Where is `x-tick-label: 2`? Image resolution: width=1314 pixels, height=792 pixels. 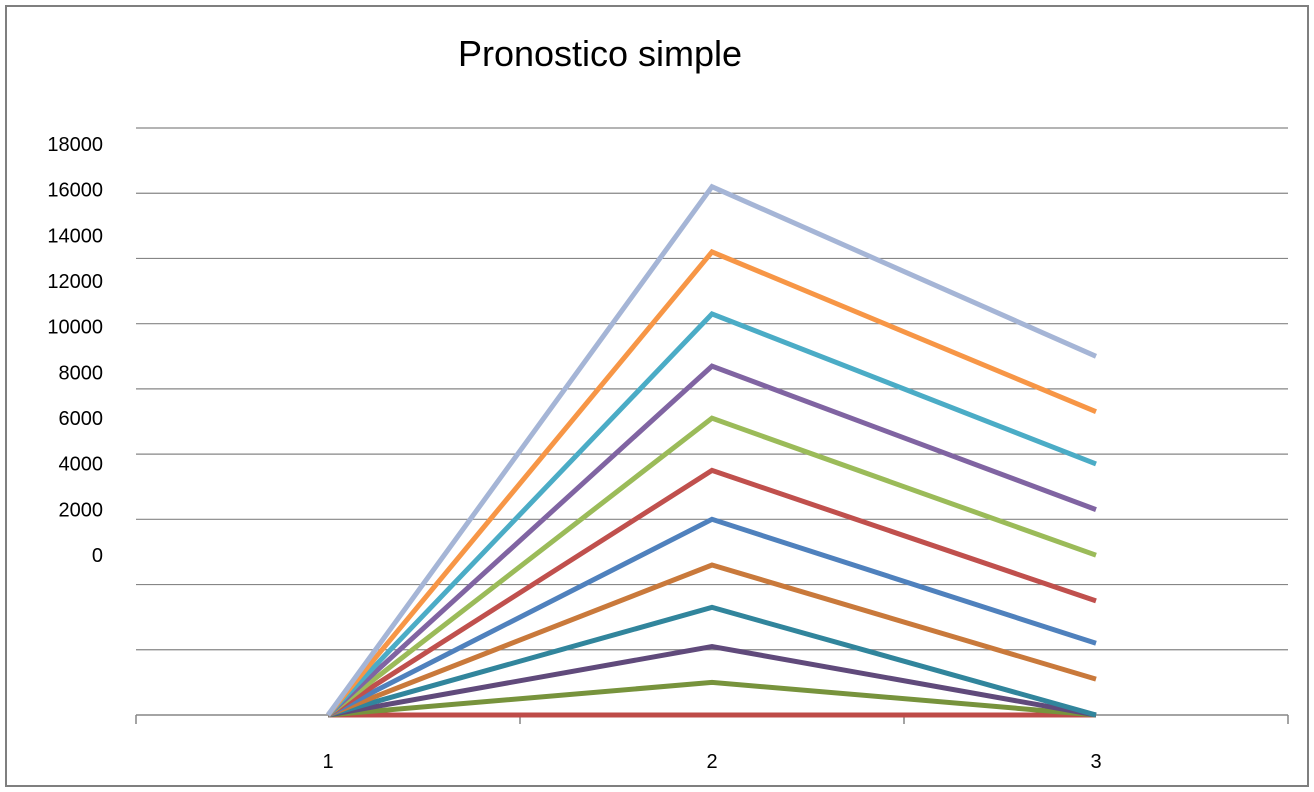
x-tick-label: 2 is located at coordinates (711, 762).